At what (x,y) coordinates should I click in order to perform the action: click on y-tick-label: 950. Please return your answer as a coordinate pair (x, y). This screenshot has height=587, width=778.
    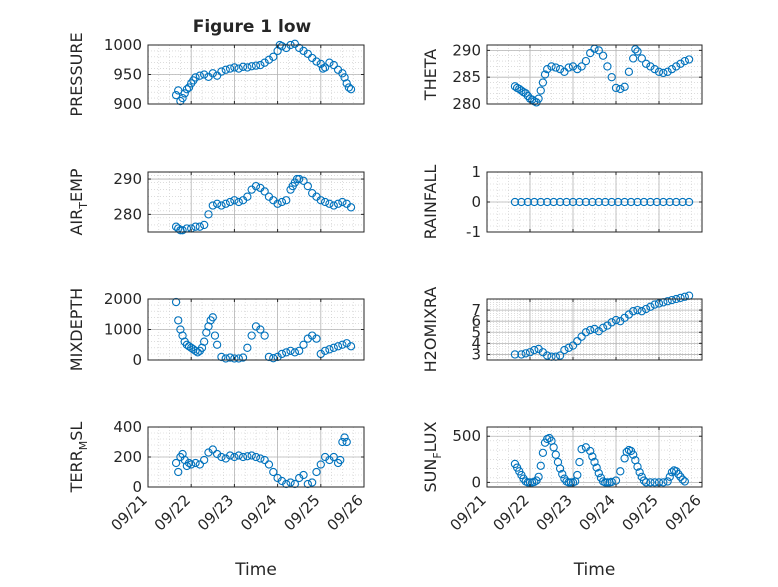
    Looking at the image, I should click on (127, 75).